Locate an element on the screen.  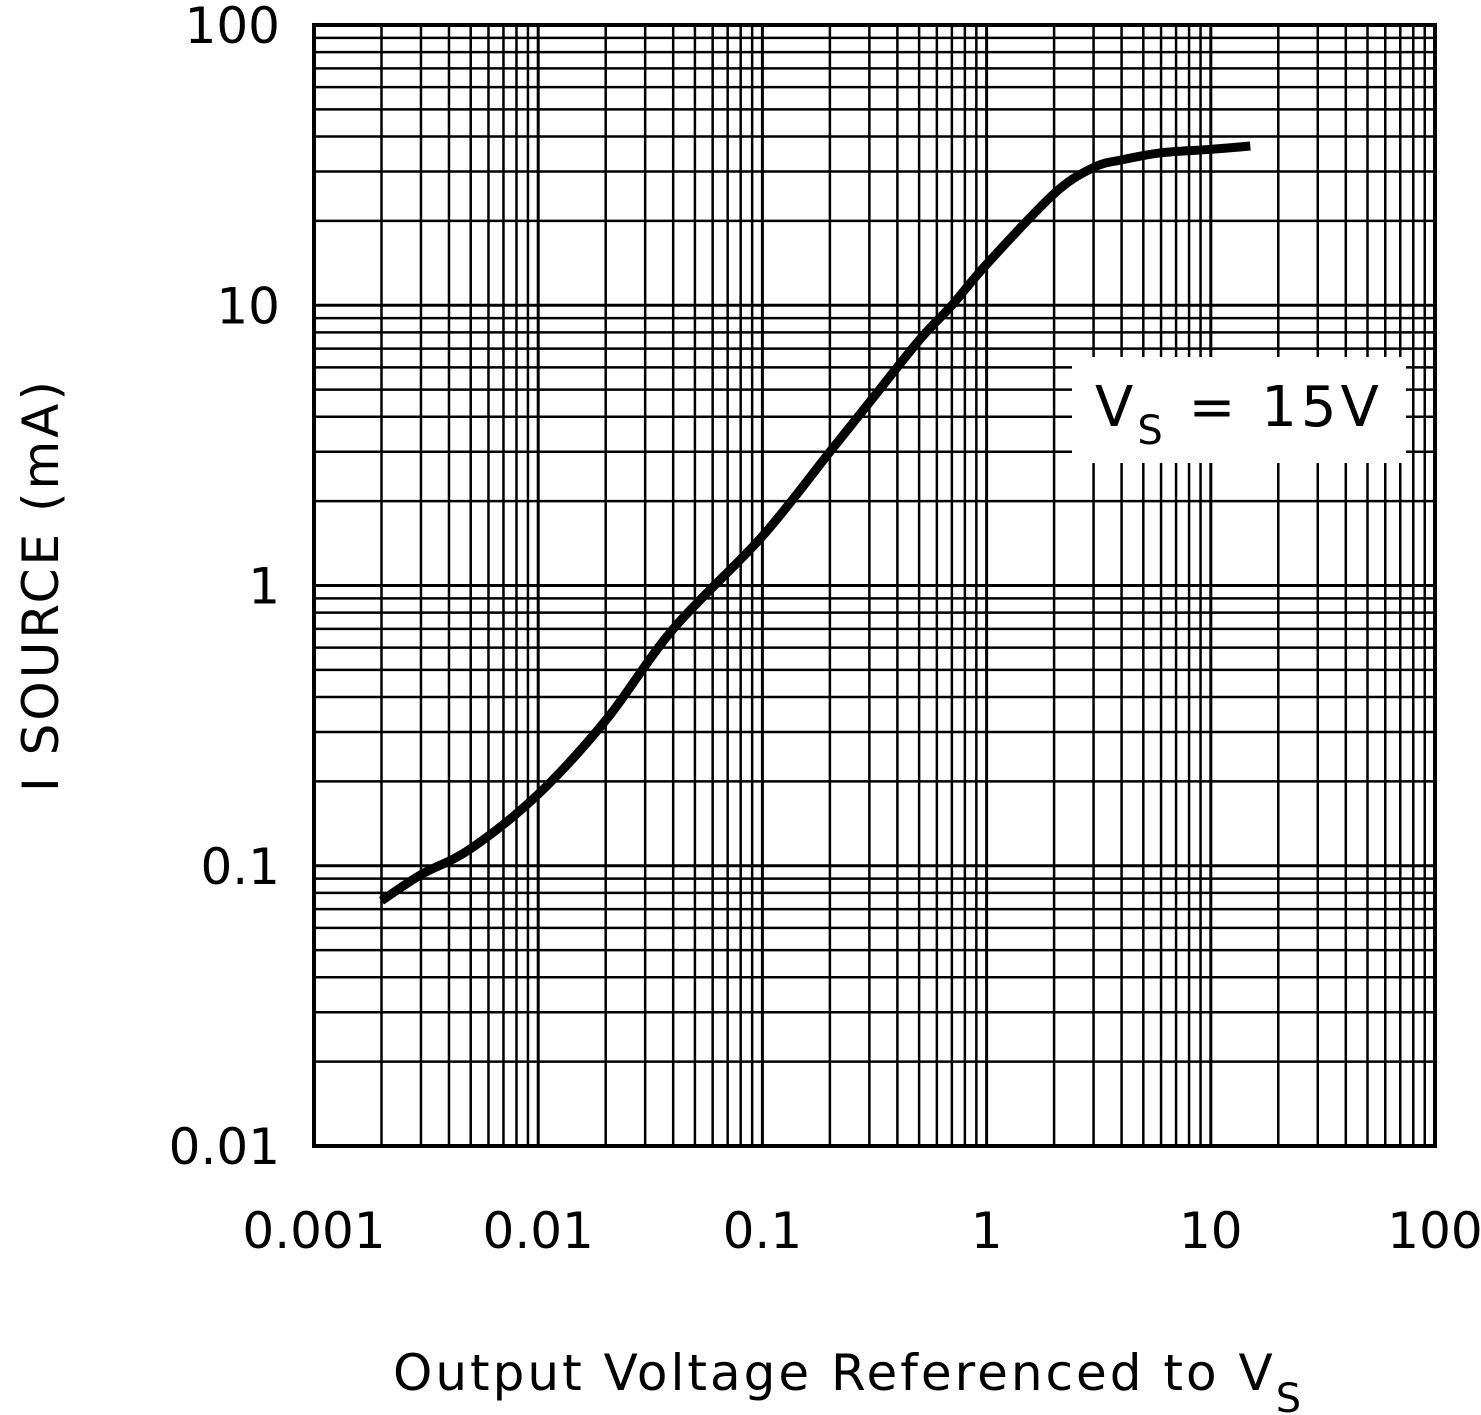
x-axis-title: Output Voltage Referenced to VS is located at coordinates (848, 1379).